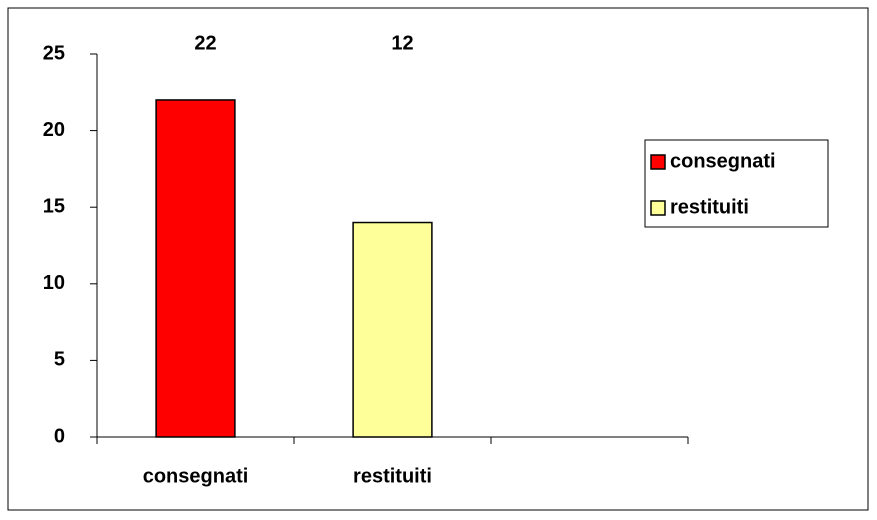 Image resolution: width=877 pixels, height=520 pixels. What do you see at coordinates (196, 476) in the screenshot?
I see `x-tick-label: consegnati` at bounding box center [196, 476].